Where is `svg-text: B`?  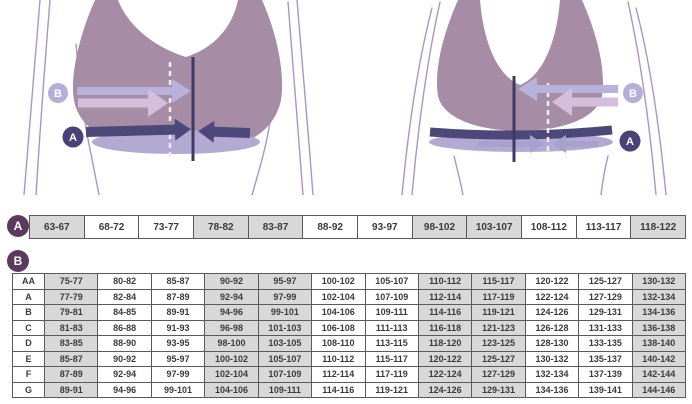
svg-text: B is located at coordinates (58, 94).